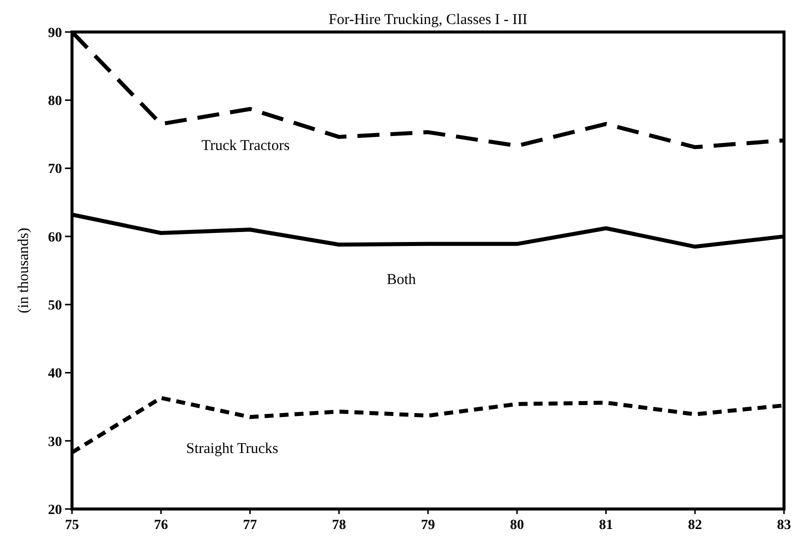  I want to click on y-tick-label: 90, so click(55, 33).